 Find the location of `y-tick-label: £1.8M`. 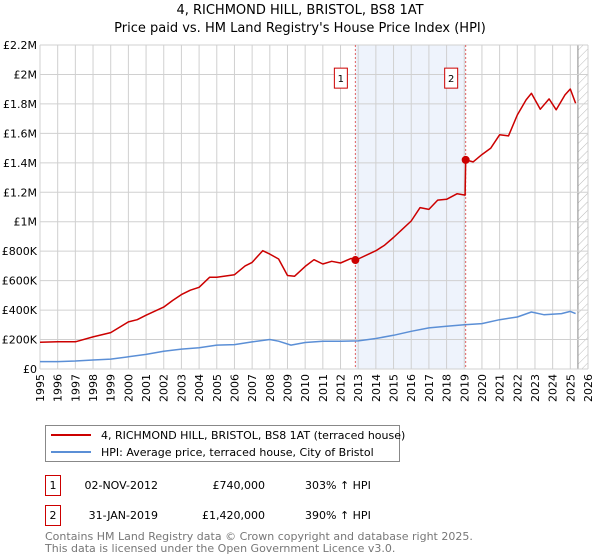

y-tick-label: £1.8M is located at coordinates (20, 104).